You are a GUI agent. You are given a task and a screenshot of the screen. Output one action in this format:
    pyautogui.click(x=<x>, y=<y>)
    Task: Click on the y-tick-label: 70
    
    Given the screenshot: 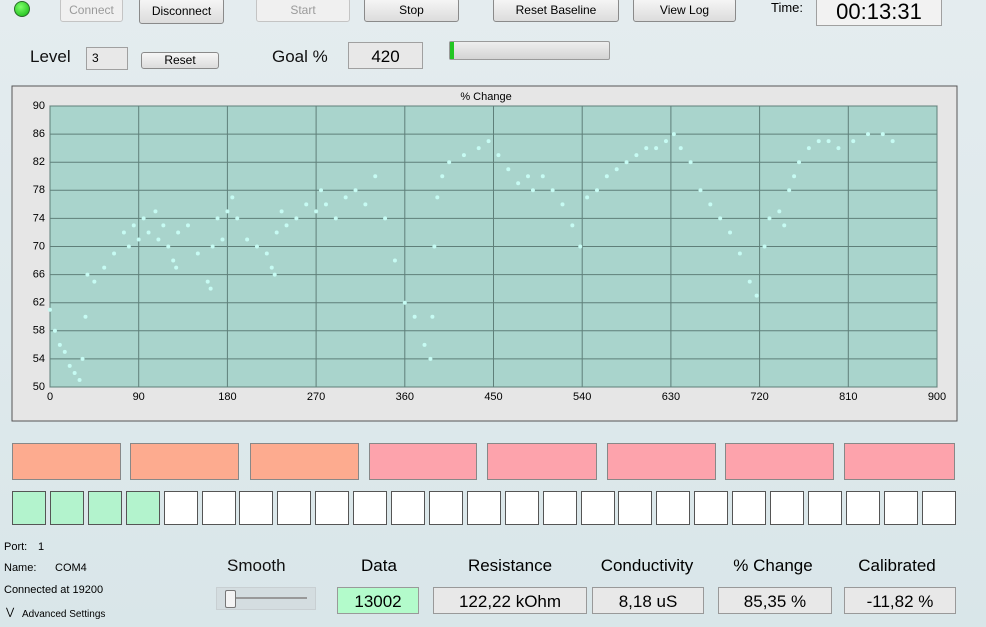 What is the action you would take?
    pyautogui.click(x=39, y=246)
    